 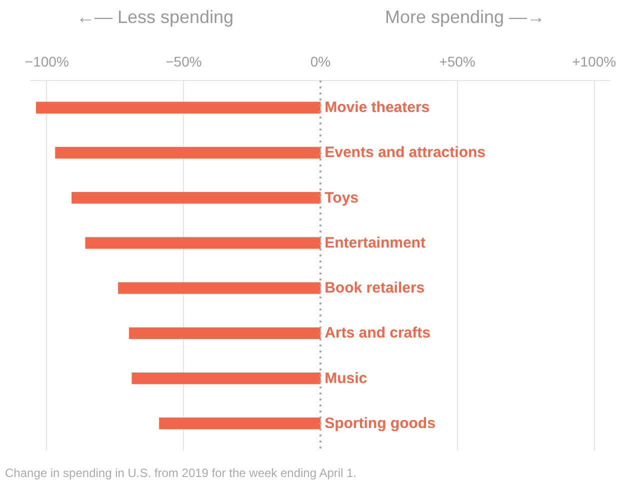 What do you see at coordinates (341, 197) in the screenshot?
I see `y-tick-label: Toys` at bounding box center [341, 197].